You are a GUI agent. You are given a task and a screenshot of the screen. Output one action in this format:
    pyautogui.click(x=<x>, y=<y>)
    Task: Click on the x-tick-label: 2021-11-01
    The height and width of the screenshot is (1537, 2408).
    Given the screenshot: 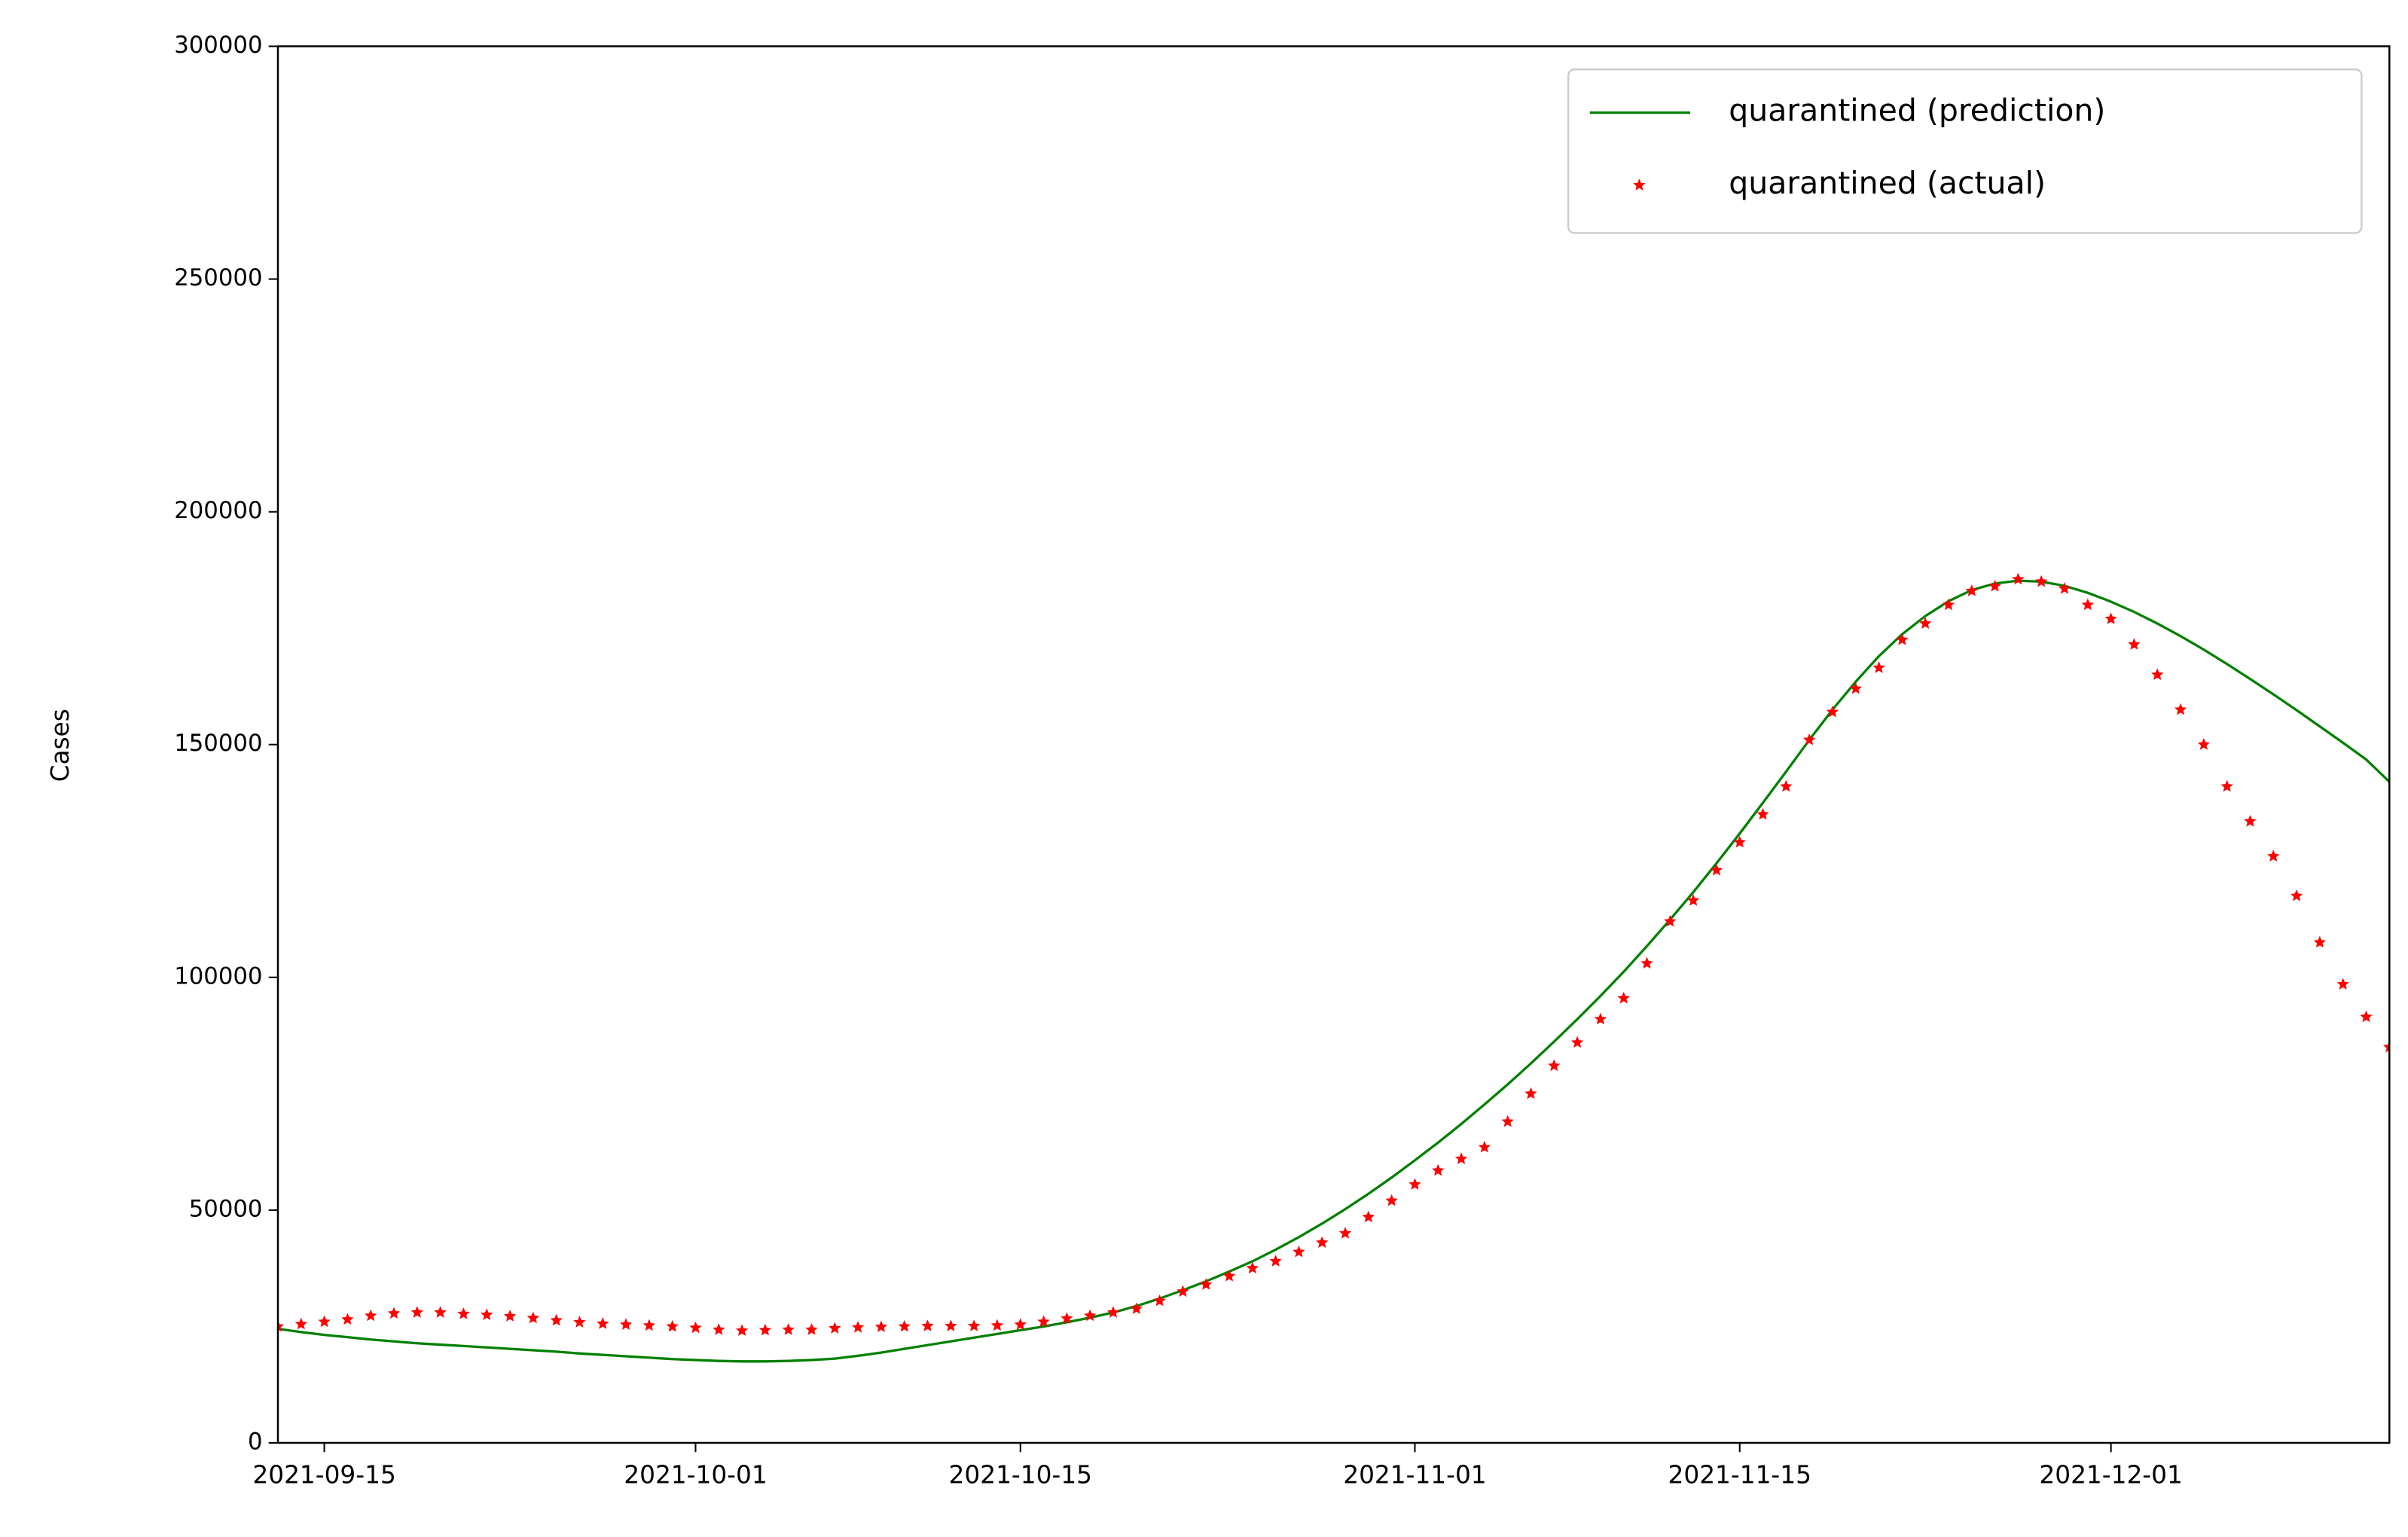 What is the action you would take?
    pyautogui.click(x=1414, y=1474)
    